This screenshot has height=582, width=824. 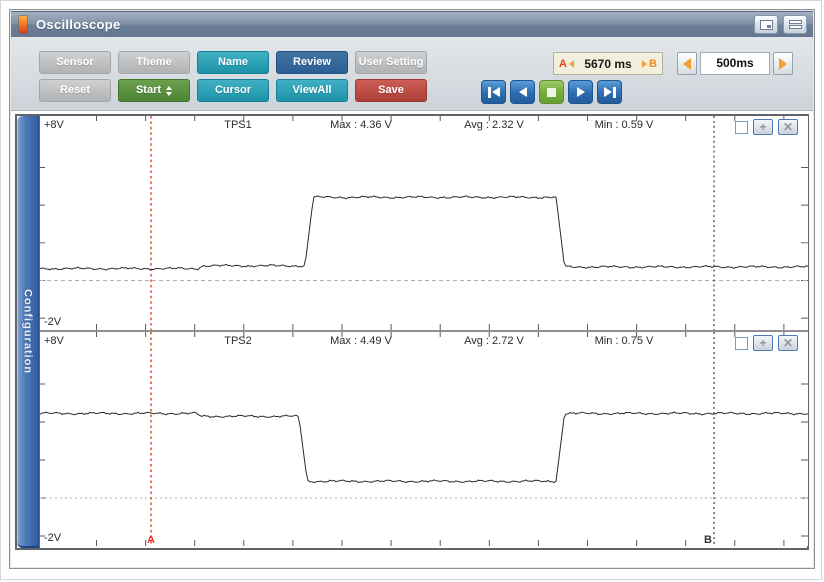 What do you see at coordinates (361, 341) in the screenshot?
I see `ch2-max: Max : 4.49 V` at bounding box center [361, 341].